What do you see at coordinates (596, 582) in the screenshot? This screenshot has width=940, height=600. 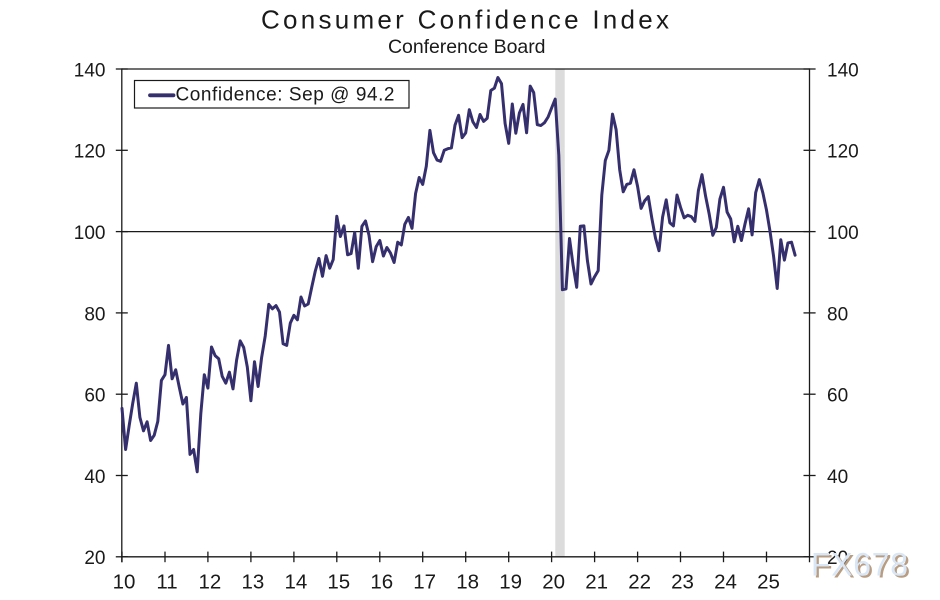 I see `svg-text: 21` at bounding box center [596, 582].